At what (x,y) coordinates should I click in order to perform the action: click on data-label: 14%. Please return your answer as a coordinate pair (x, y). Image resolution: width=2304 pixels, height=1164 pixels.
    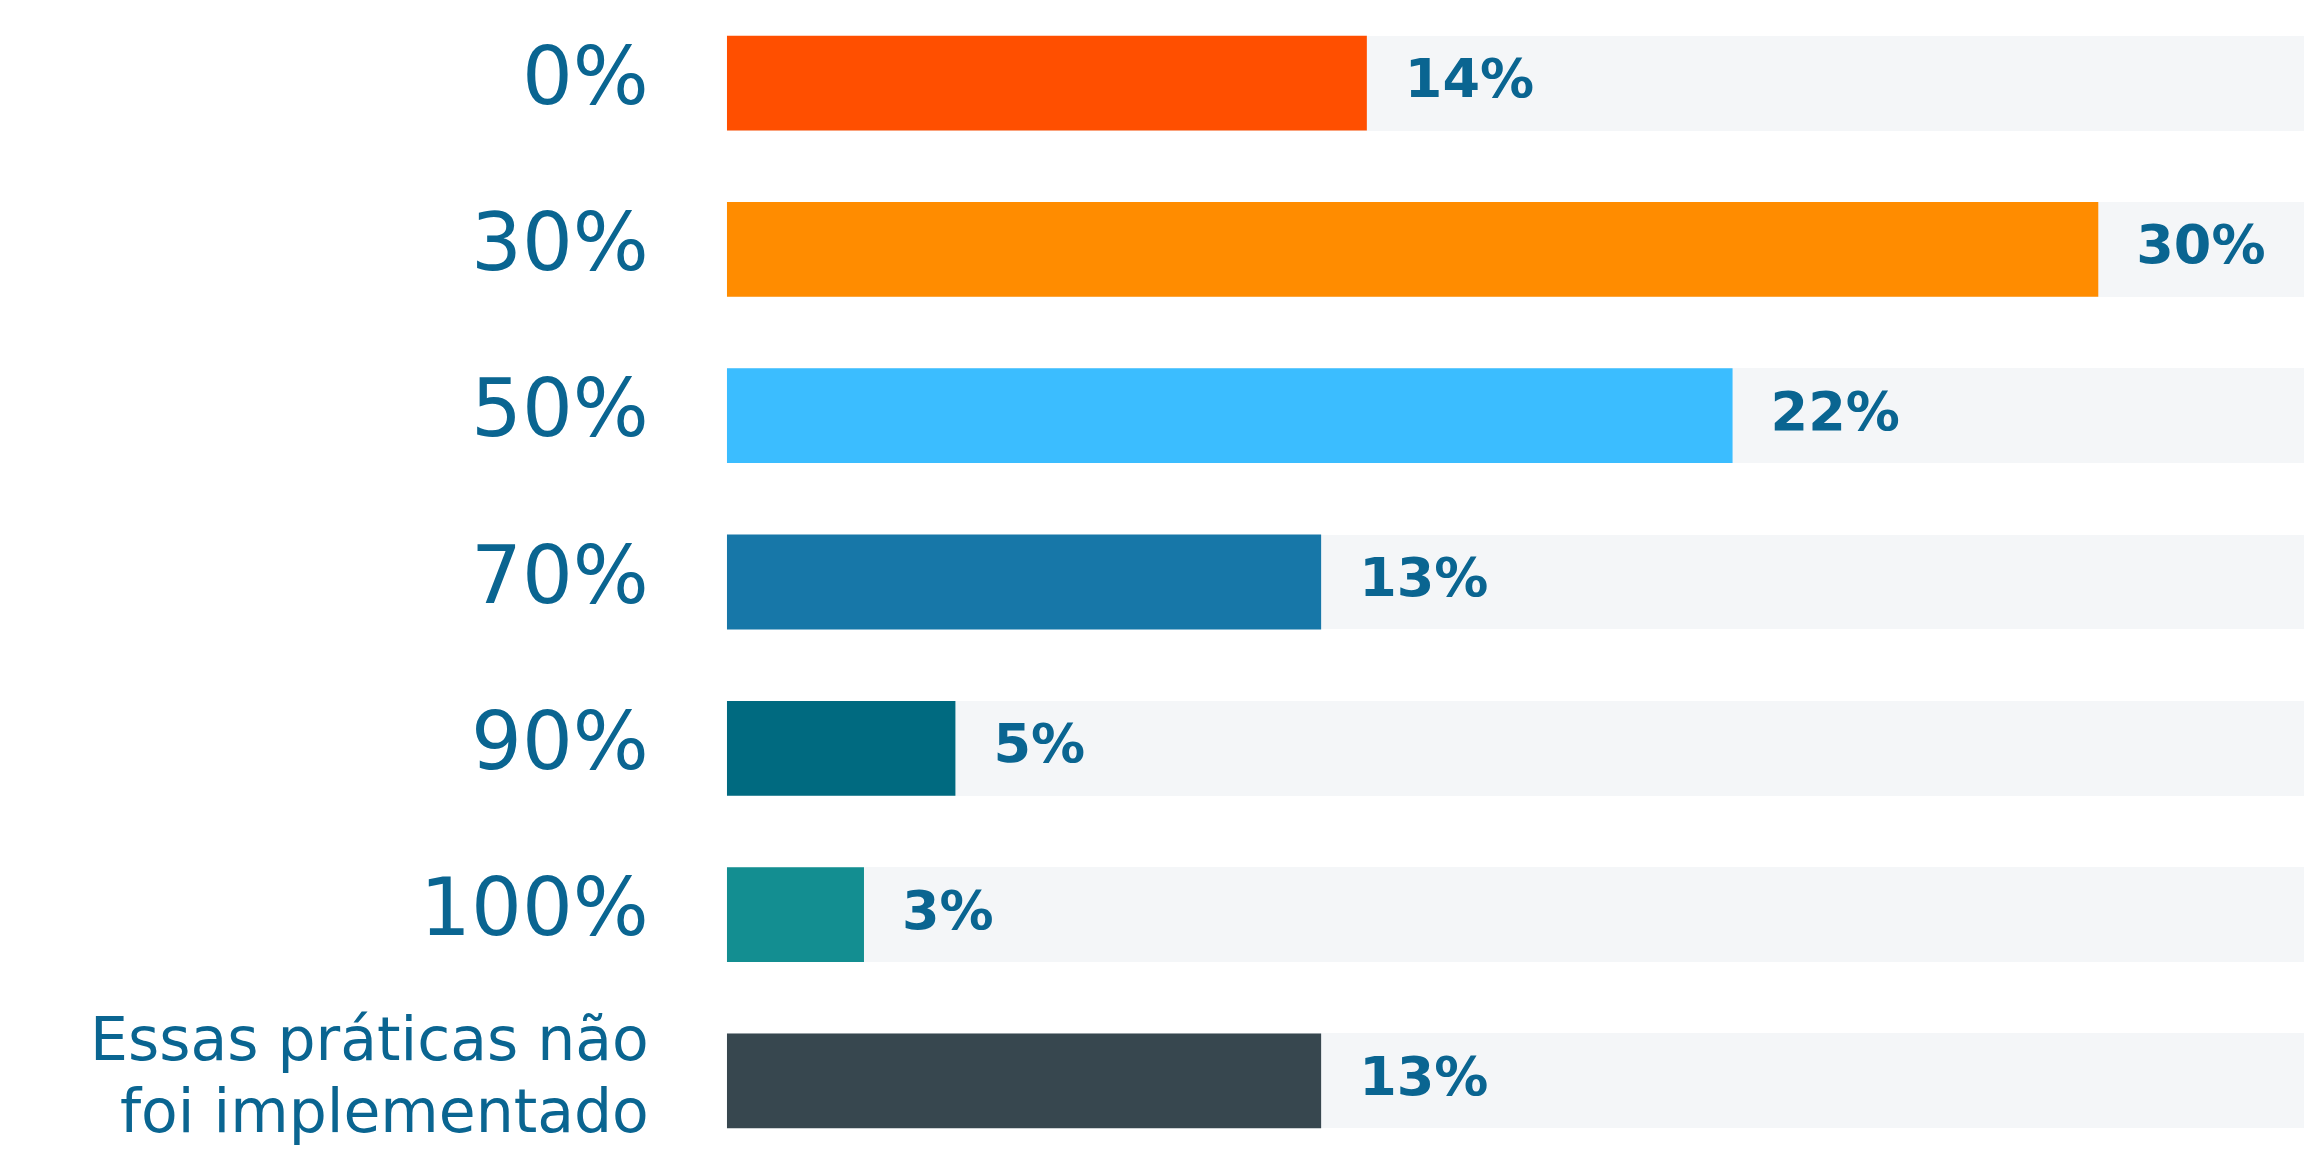
    Looking at the image, I should click on (1469, 79).